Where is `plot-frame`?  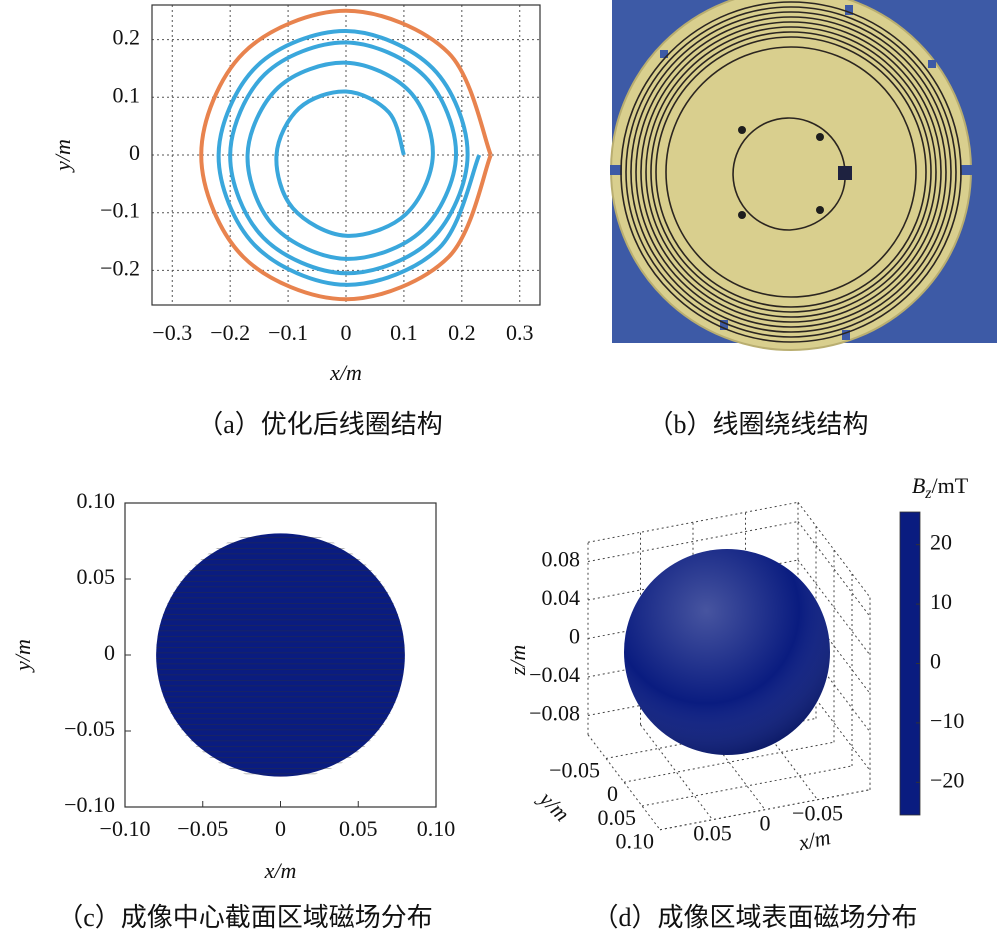 plot-frame is located at coordinates (346, 155).